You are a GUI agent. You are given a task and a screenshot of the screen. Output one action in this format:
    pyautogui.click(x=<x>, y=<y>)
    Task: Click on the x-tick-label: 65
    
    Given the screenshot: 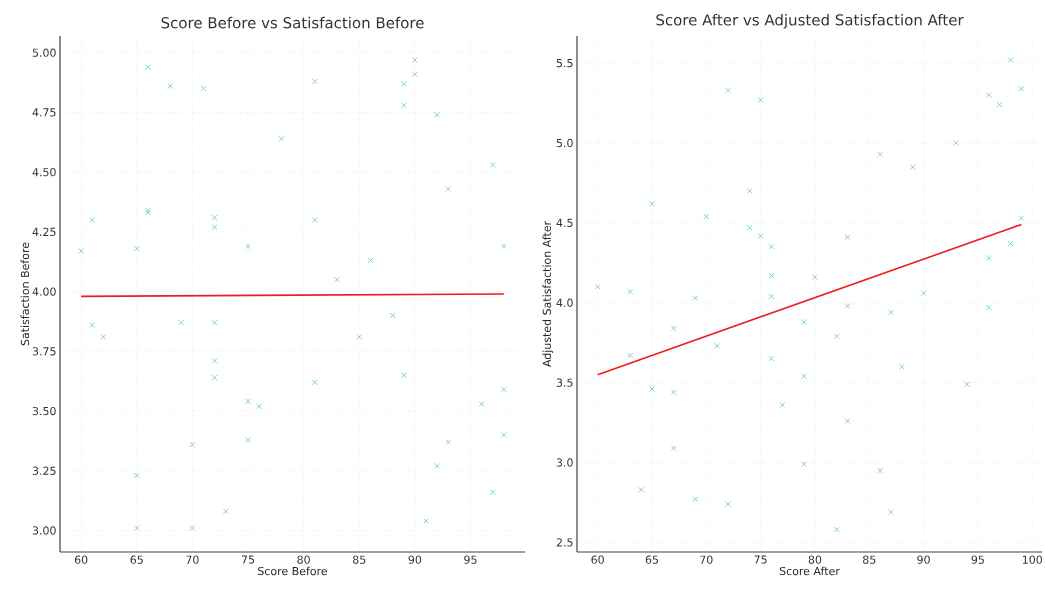 What is the action you would take?
    pyautogui.click(x=136, y=559)
    